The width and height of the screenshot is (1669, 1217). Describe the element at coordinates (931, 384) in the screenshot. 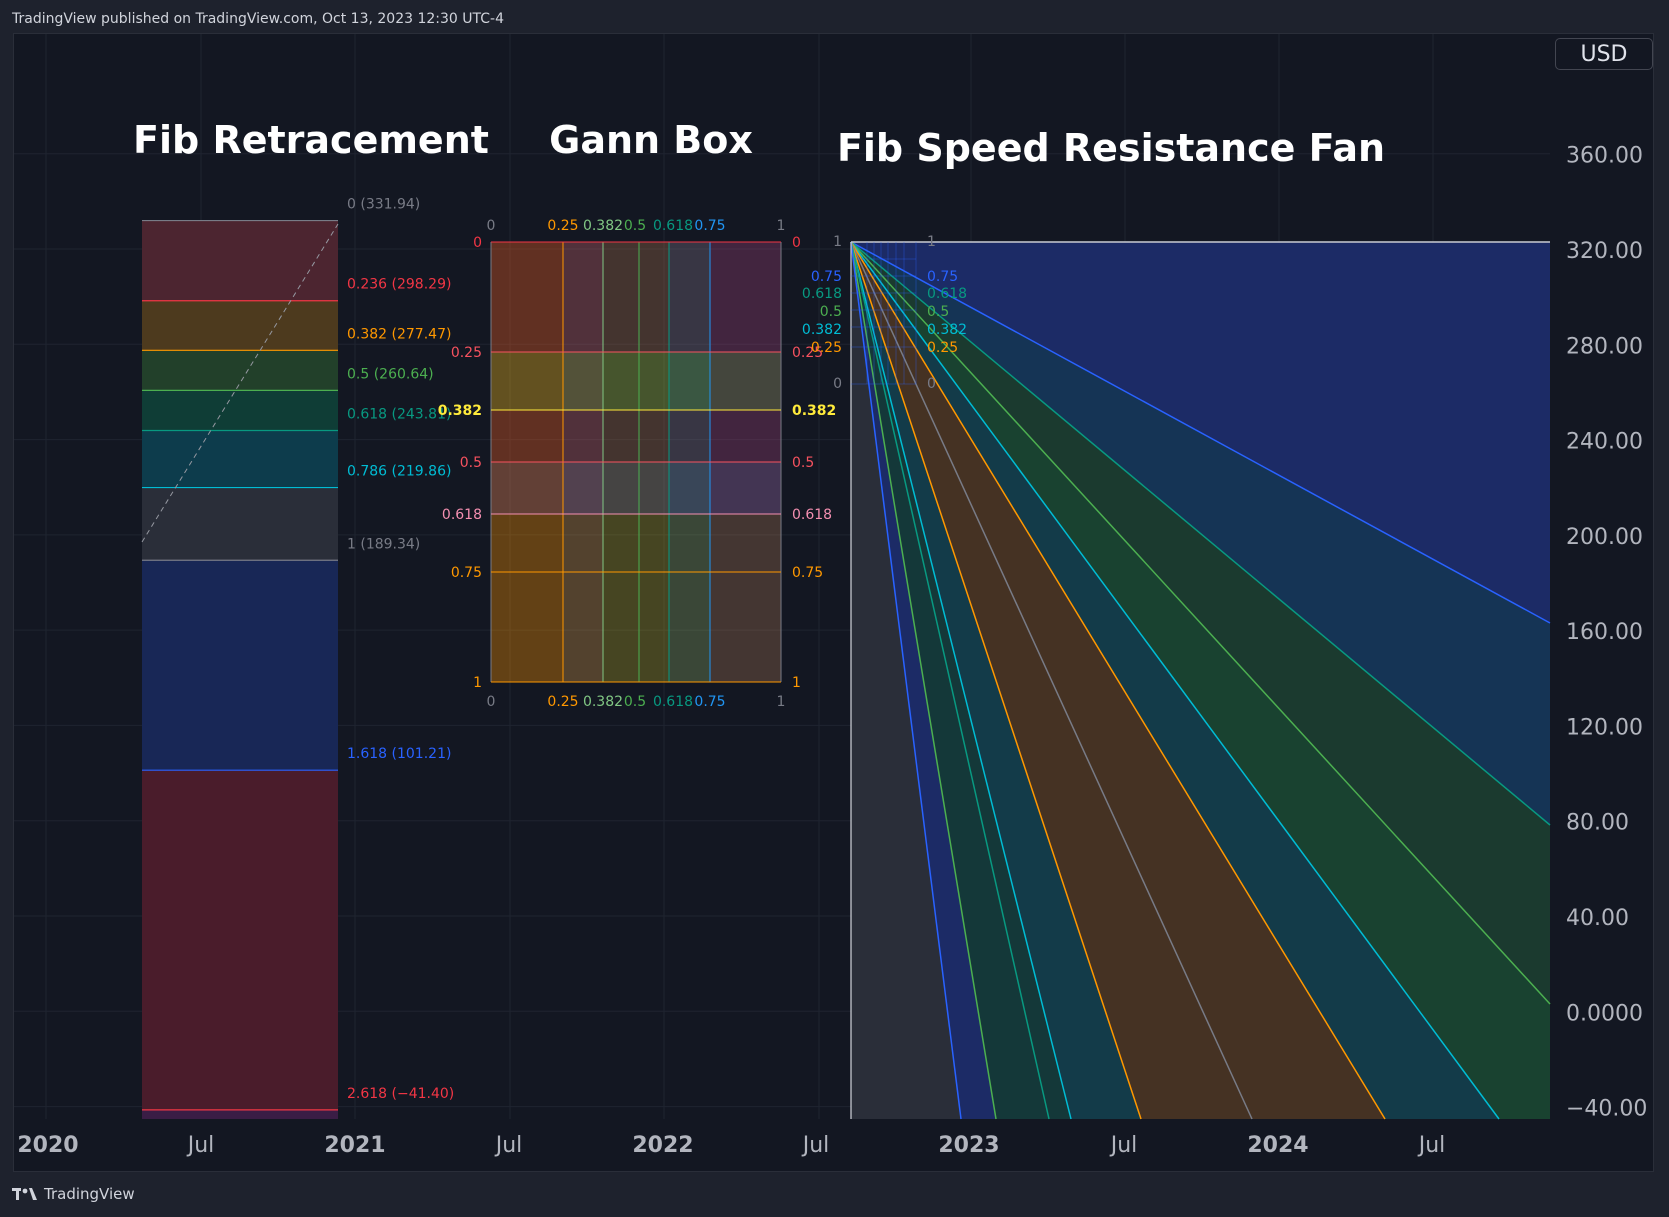

I see `fan-time-label: 0` at that location.